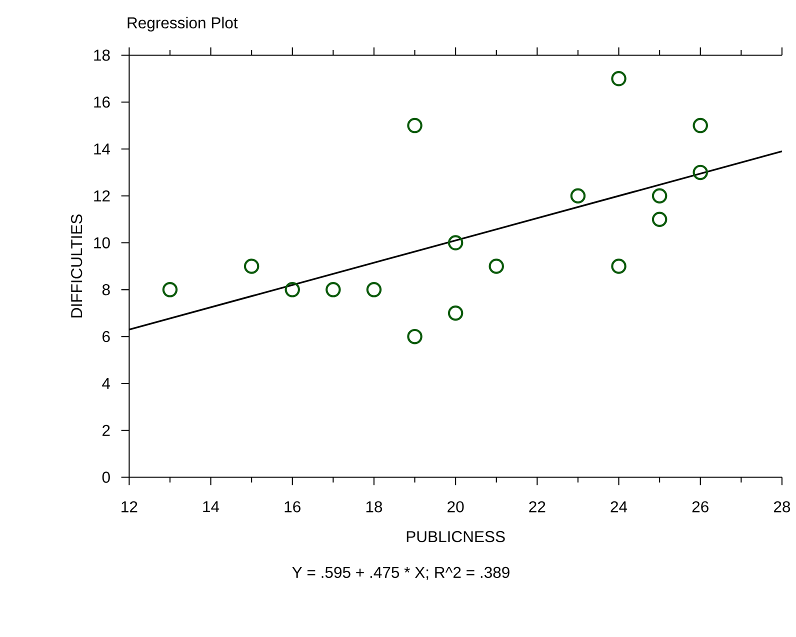 Image resolution: width=796 pixels, height=637 pixels. Describe the element at coordinates (102, 242) in the screenshot. I see `y-tick-label: 10` at that location.